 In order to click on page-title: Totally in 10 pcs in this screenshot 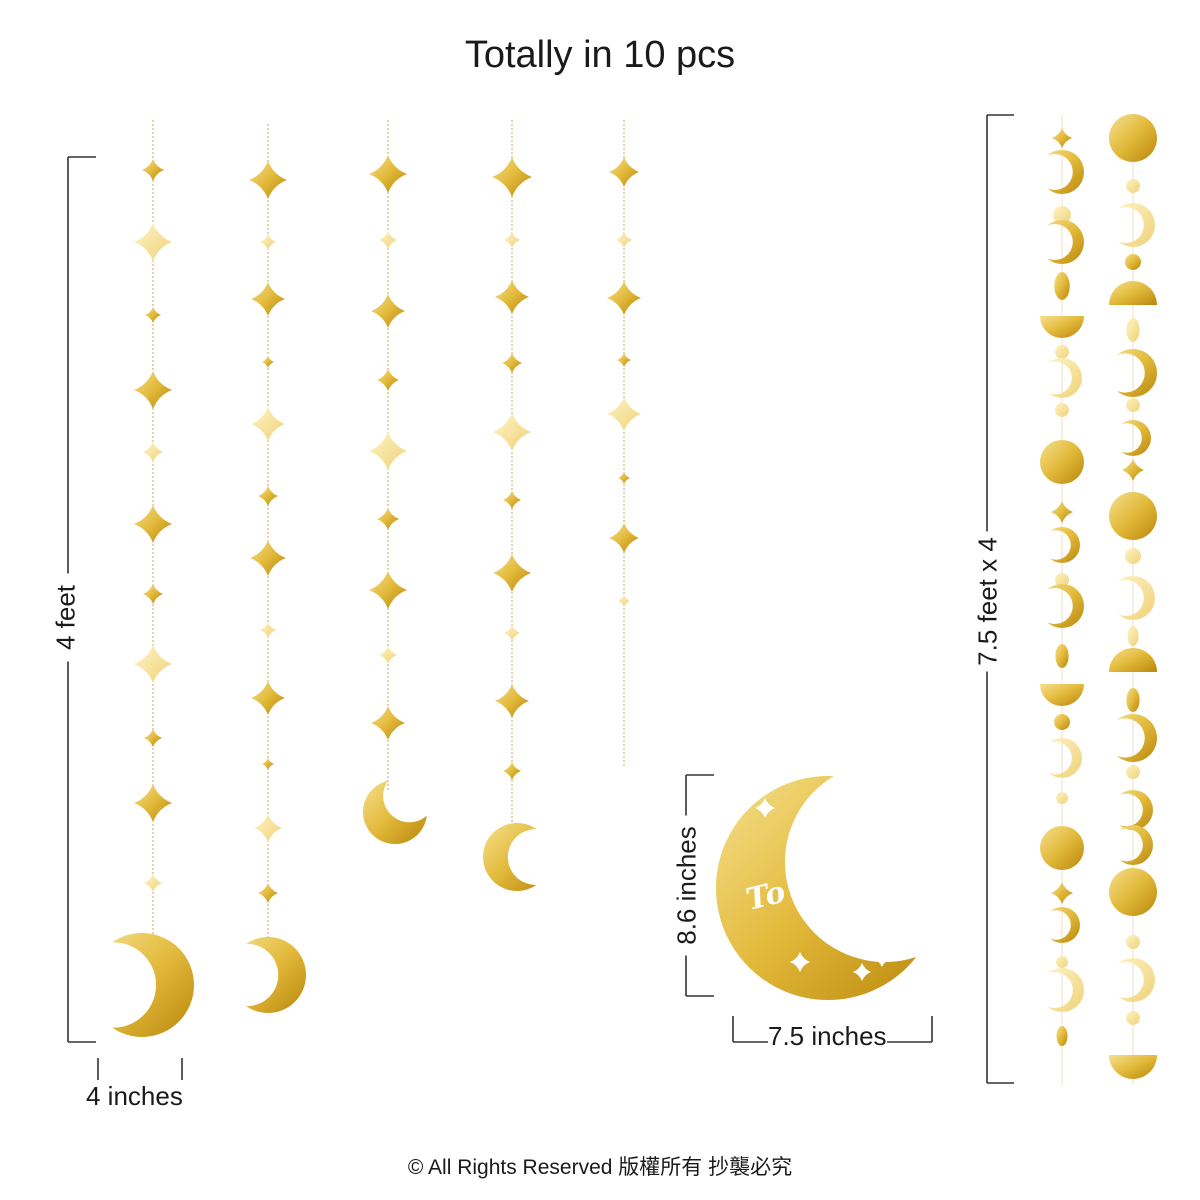, I will do `click(600, 55)`.